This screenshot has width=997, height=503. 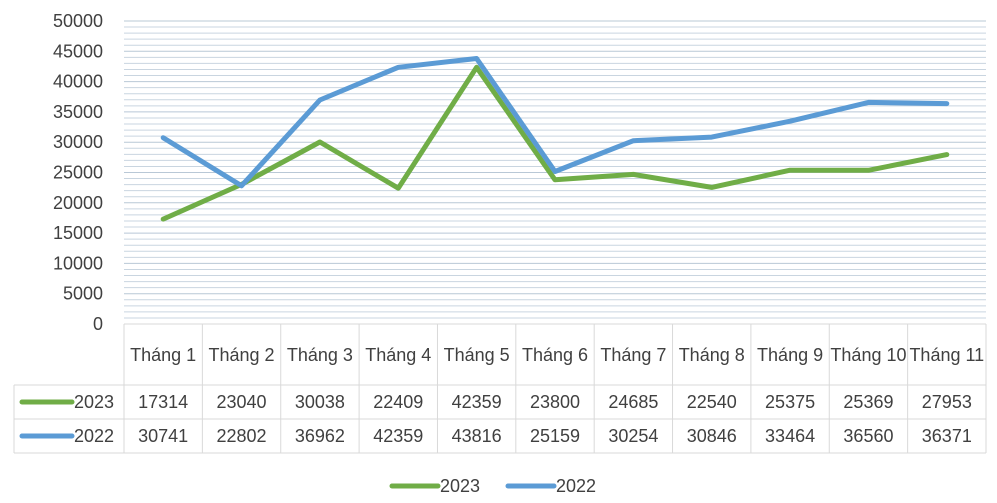 I want to click on legend: 2023 2022, so click(x=492, y=486).